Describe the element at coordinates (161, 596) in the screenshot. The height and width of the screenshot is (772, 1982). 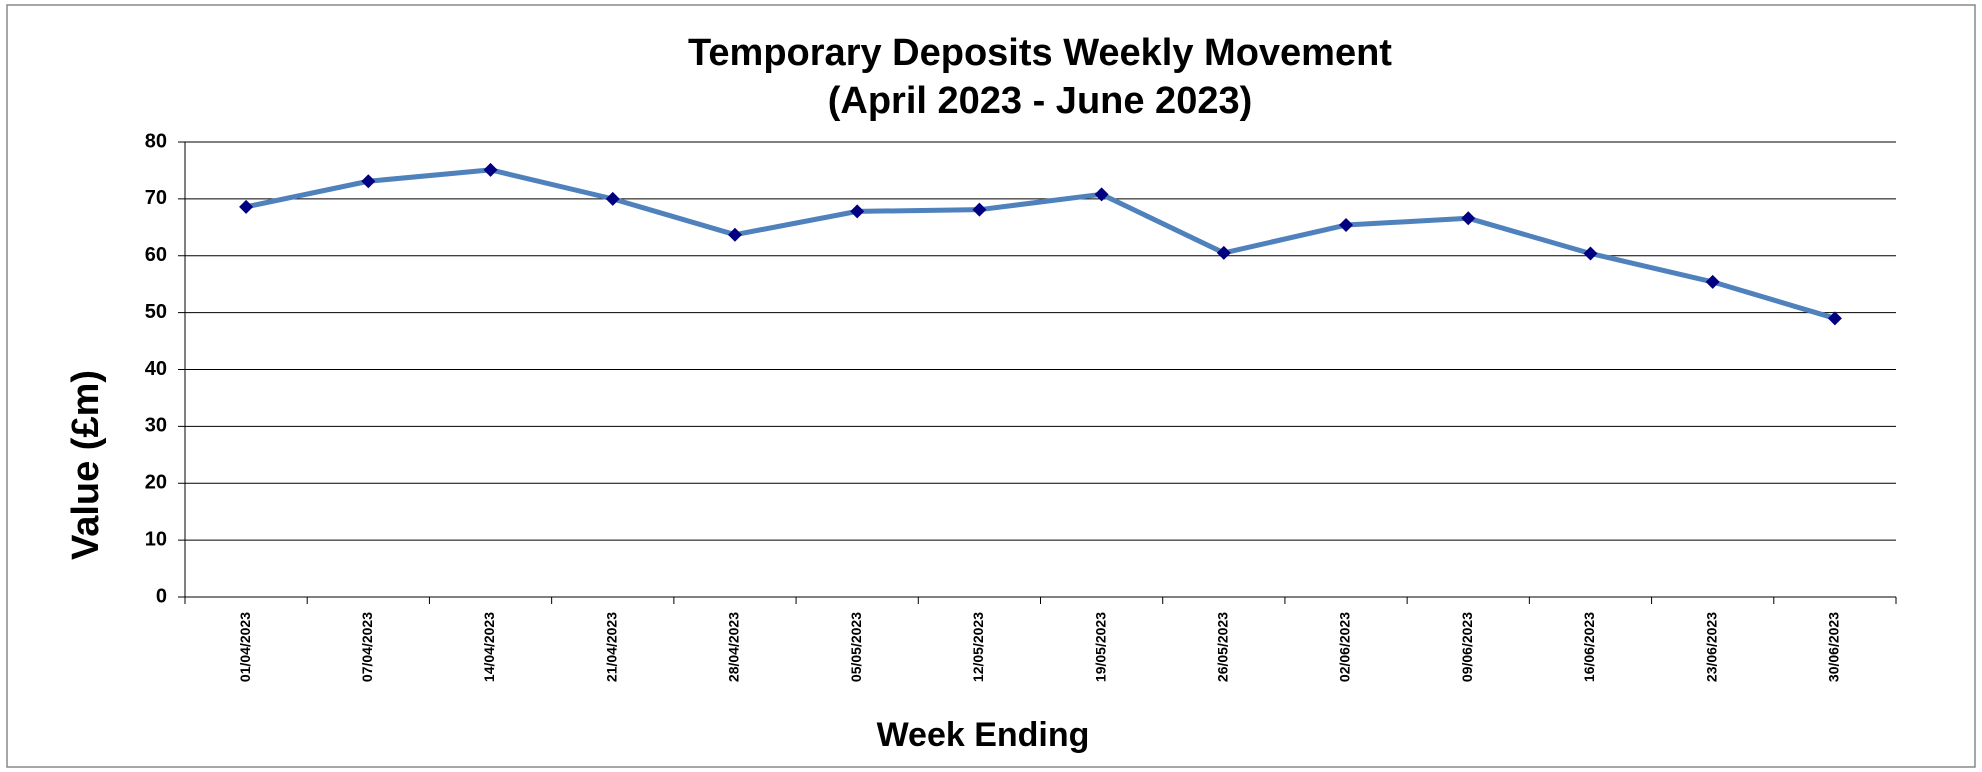
I see `y-tick-label: 0` at that location.